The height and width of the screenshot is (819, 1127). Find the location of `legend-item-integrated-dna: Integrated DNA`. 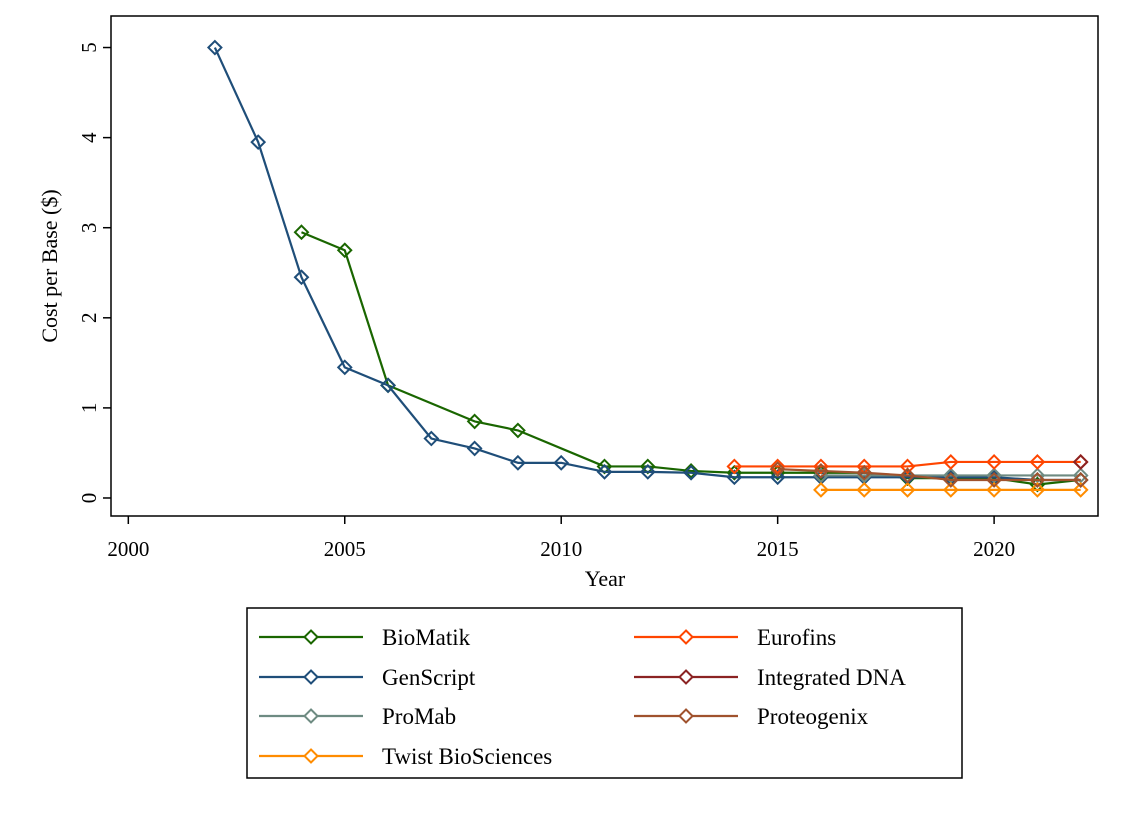

legend-item-integrated-dna: Integrated DNA is located at coordinates (770, 677).